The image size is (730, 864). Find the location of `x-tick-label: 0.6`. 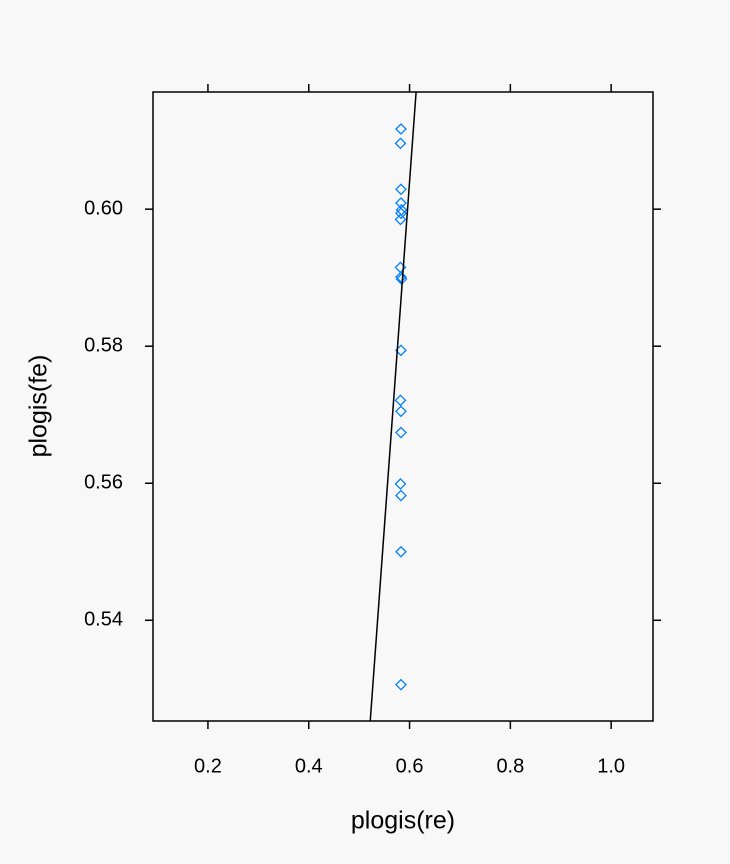

x-tick-label: 0.6 is located at coordinates (410, 766).